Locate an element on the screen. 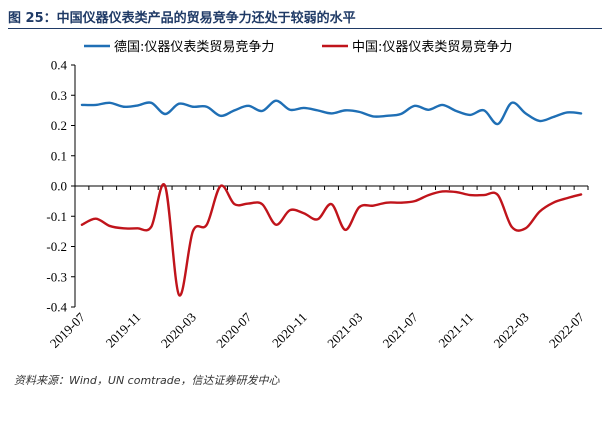 This screenshot has height=432, width=610. source-note: 资料来源：Wind，UN comtrade，信达证券研发中心 is located at coordinates (147, 380).